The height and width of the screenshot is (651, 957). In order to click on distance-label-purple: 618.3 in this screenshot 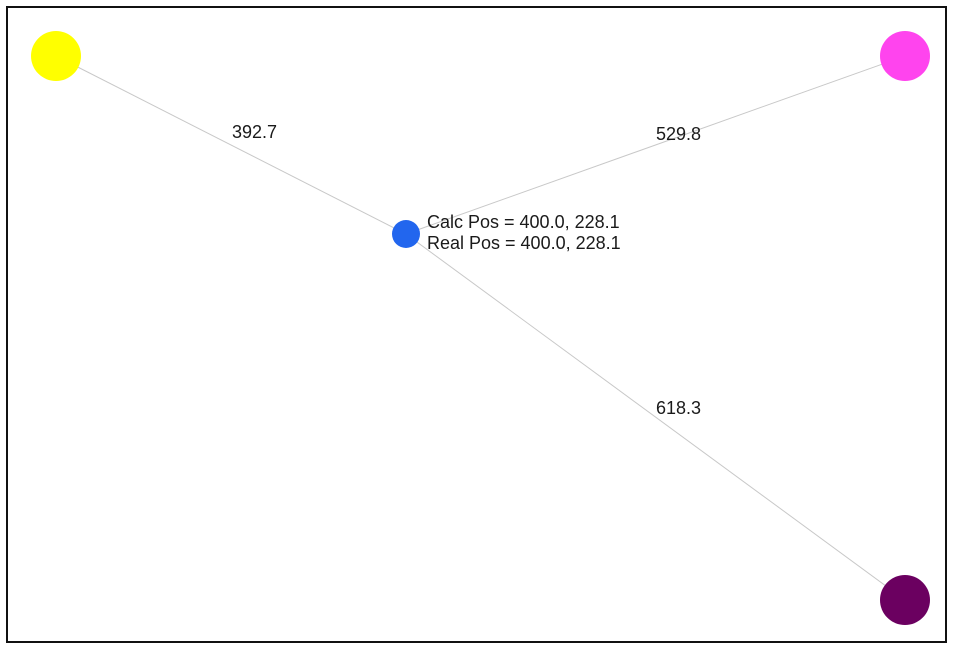, I will do `click(678, 408)`.